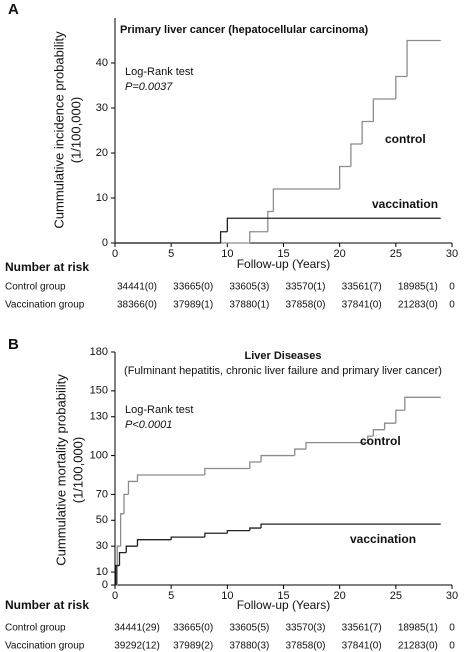 The width and height of the screenshot is (474, 652). Describe the element at coordinates (137, 628) in the screenshot. I see `risk-cell: 34441(29)` at that location.